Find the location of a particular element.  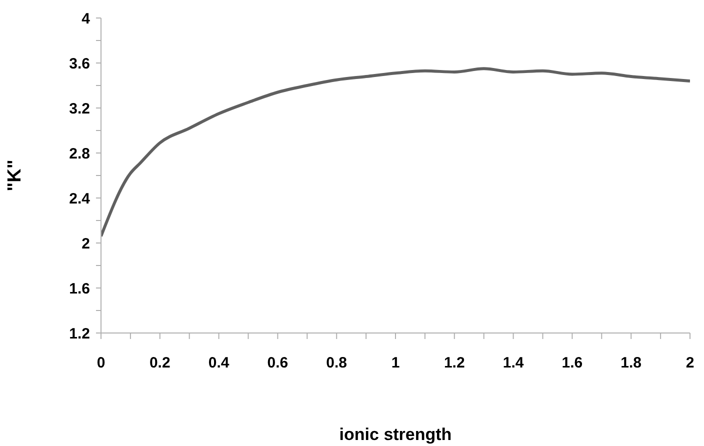

x-tick-label: 0 is located at coordinates (101, 363).